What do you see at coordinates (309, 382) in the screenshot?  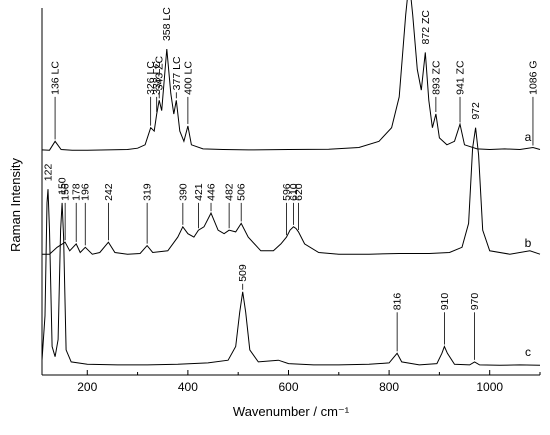 I see `x-ticks: 200 400 600 800 1000` at bounding box center [309, 382].